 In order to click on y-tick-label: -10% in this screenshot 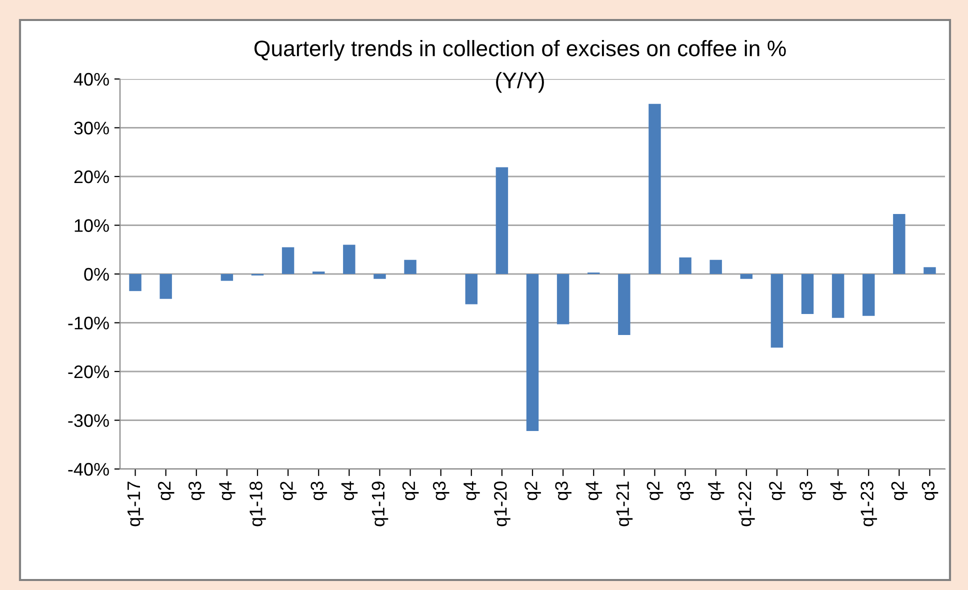, I will do `click(88, 323)`.